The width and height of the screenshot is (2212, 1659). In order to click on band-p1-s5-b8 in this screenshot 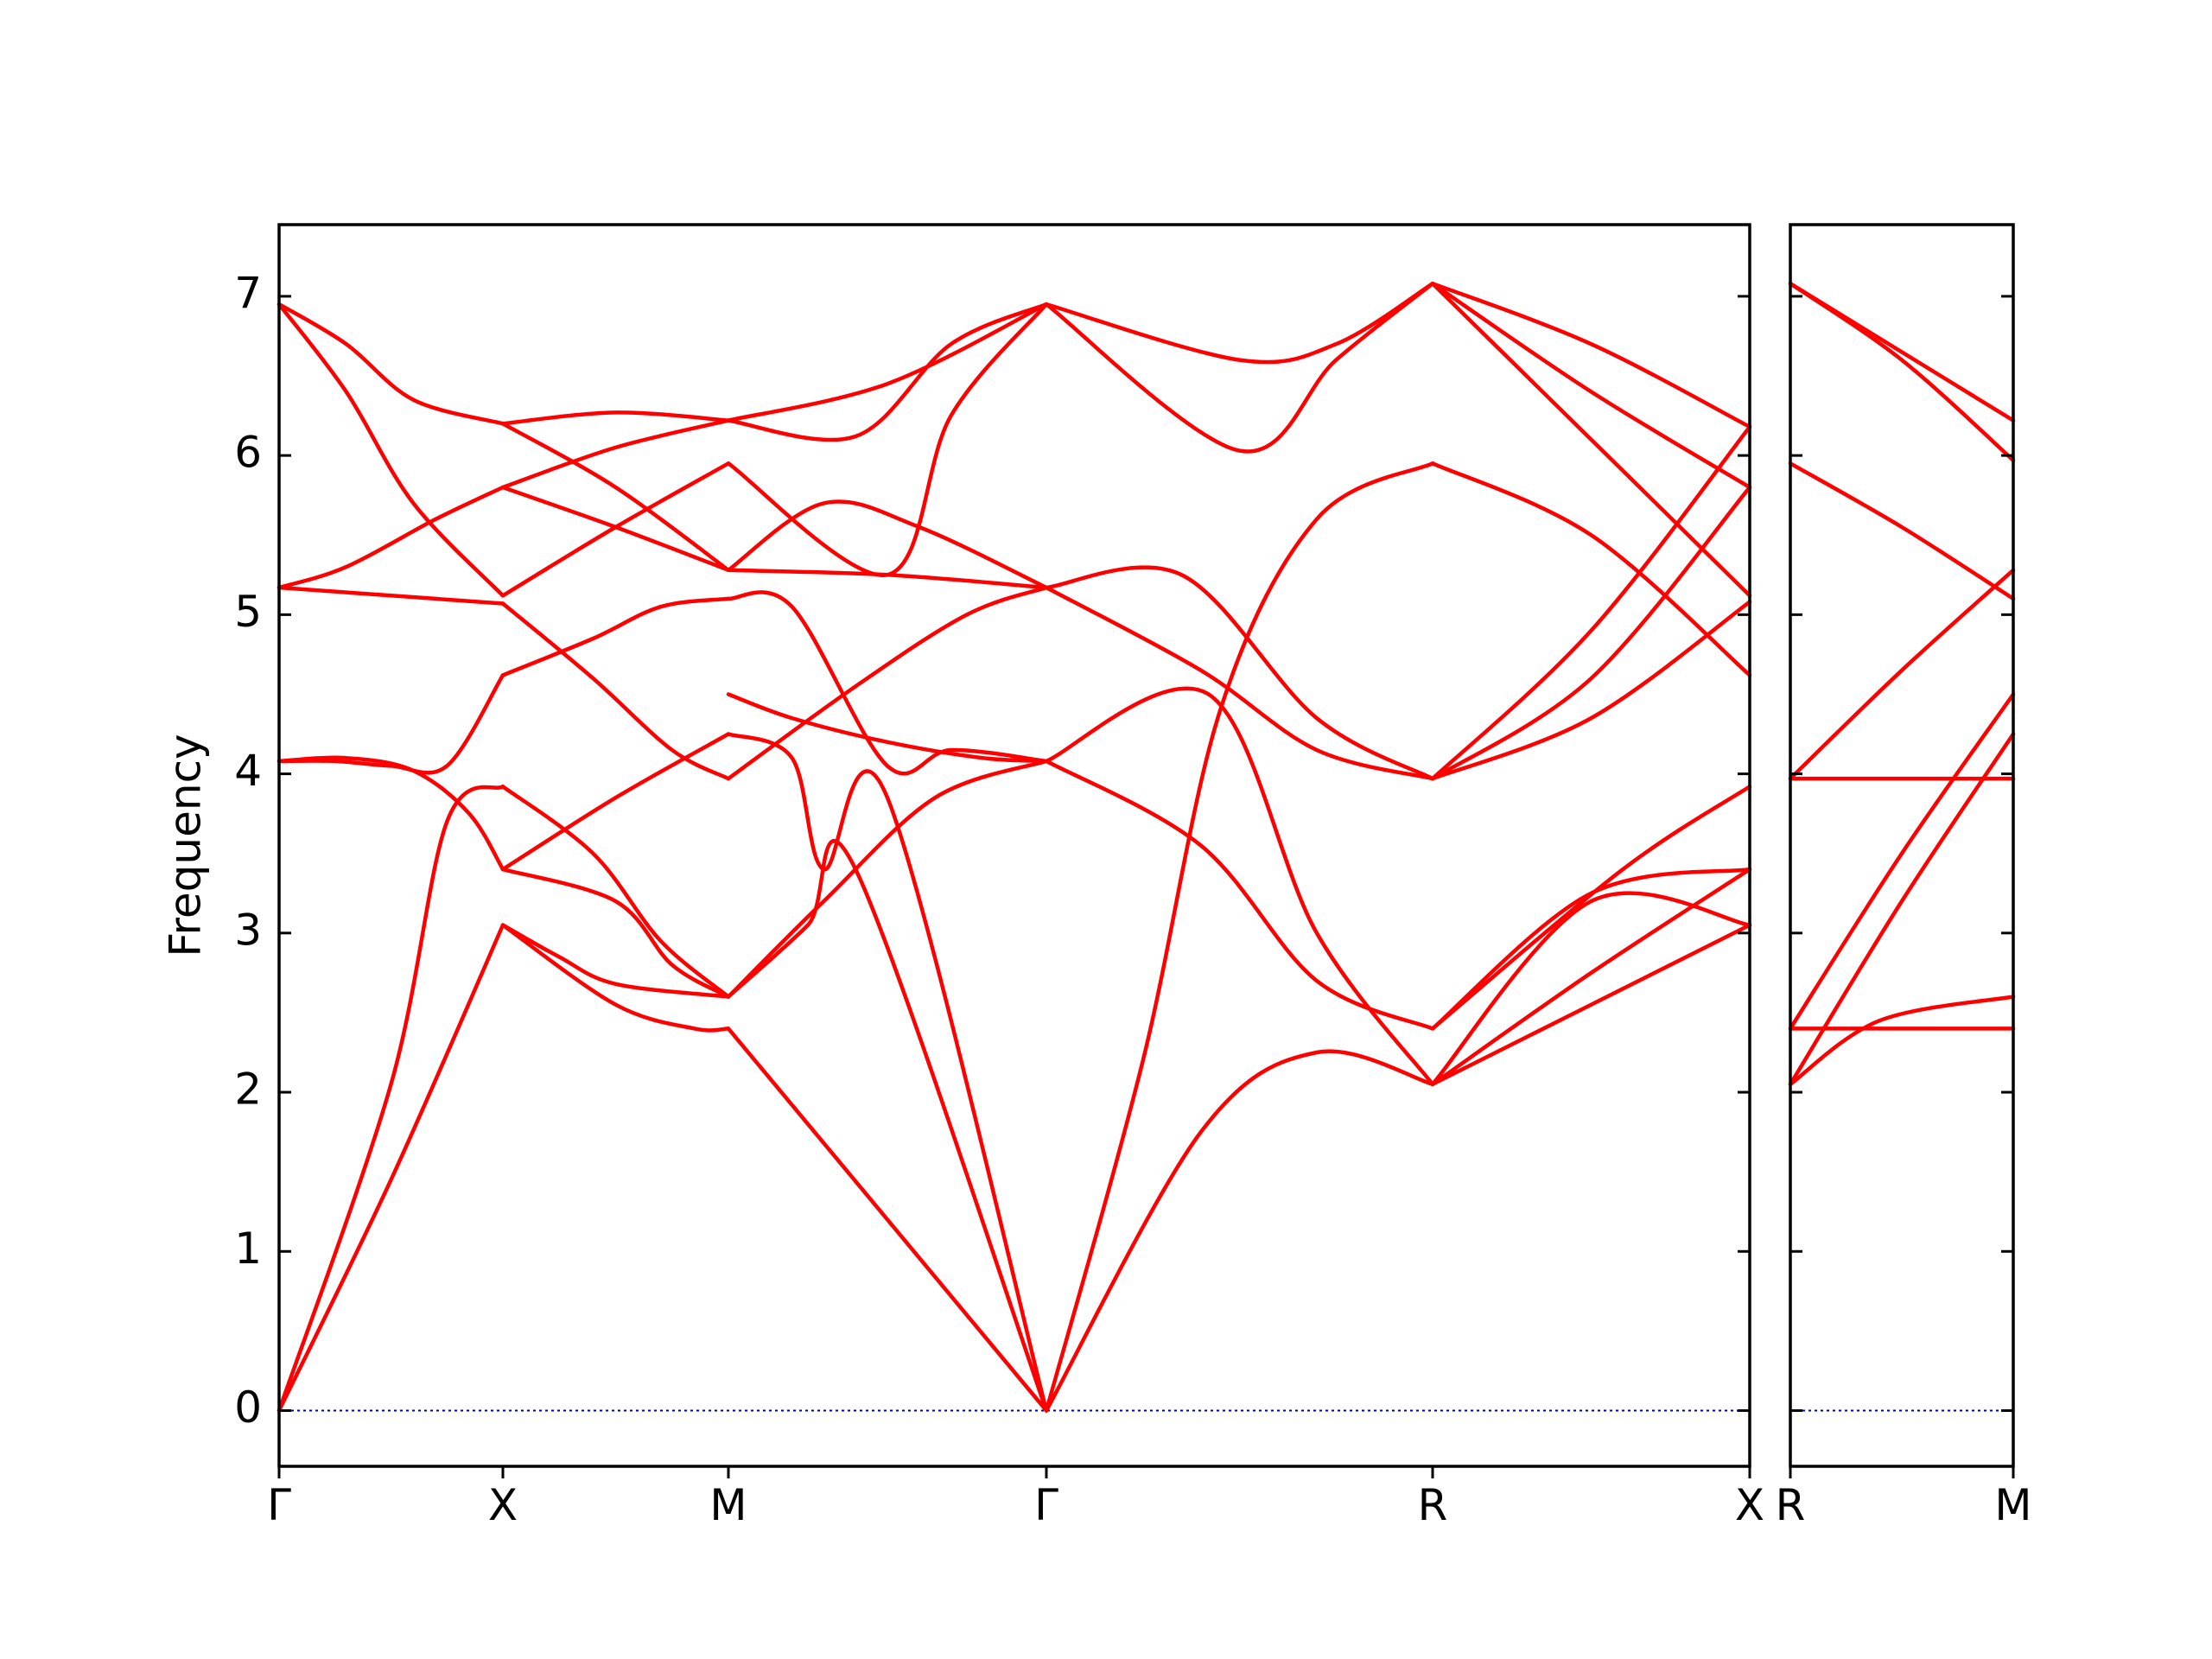, I will do `click(1591, 602)`.